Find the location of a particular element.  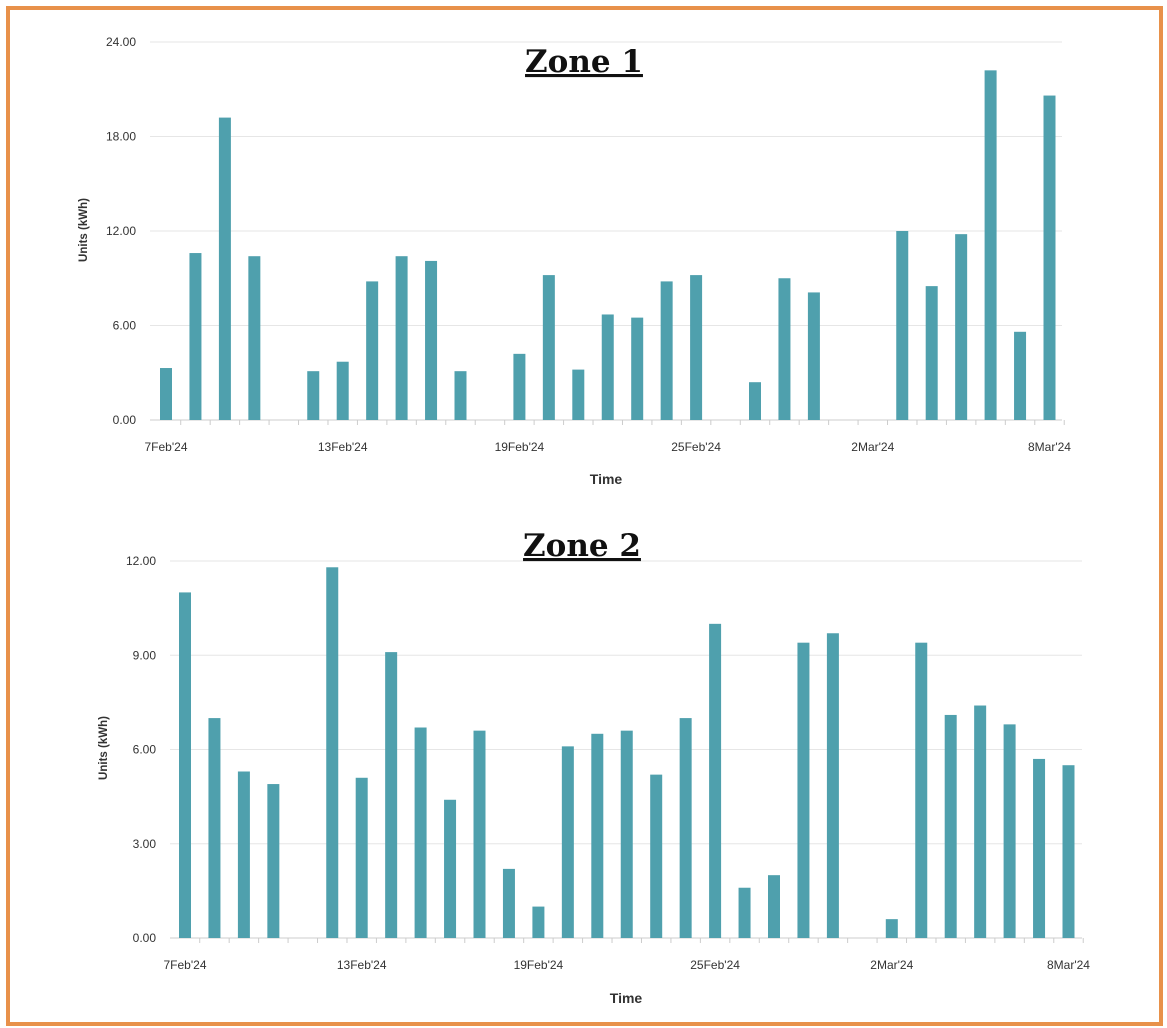

y-tick-label: 9.00 is located at coordinates (145, 655).